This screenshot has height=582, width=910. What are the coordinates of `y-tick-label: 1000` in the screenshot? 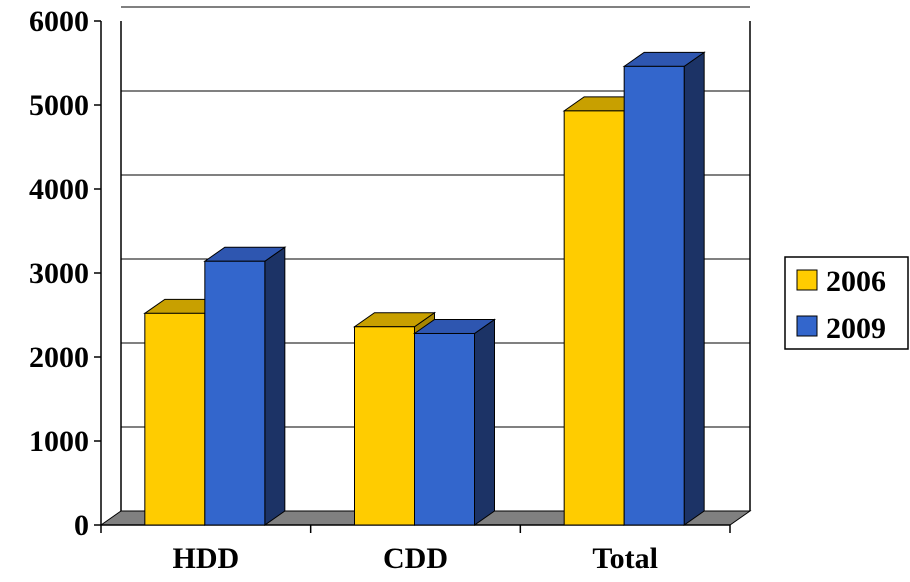 It's located at (59, 441).